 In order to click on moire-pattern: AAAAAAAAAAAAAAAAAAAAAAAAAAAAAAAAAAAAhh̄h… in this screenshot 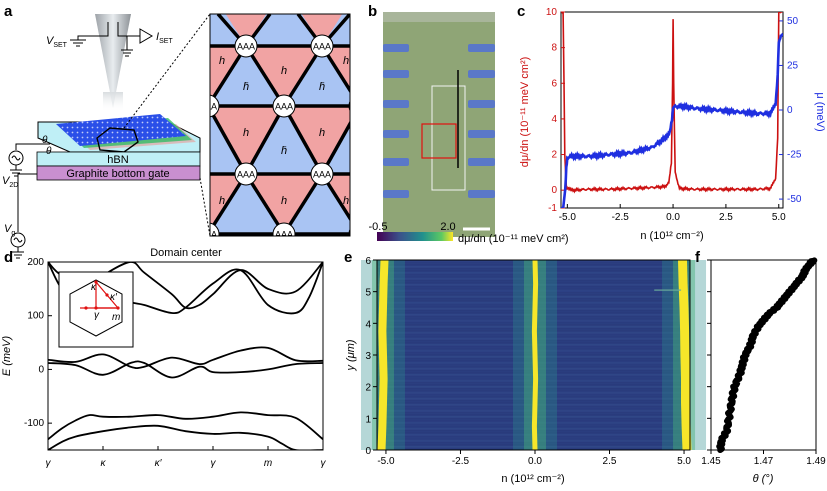, I will do `click(284, 126)`.